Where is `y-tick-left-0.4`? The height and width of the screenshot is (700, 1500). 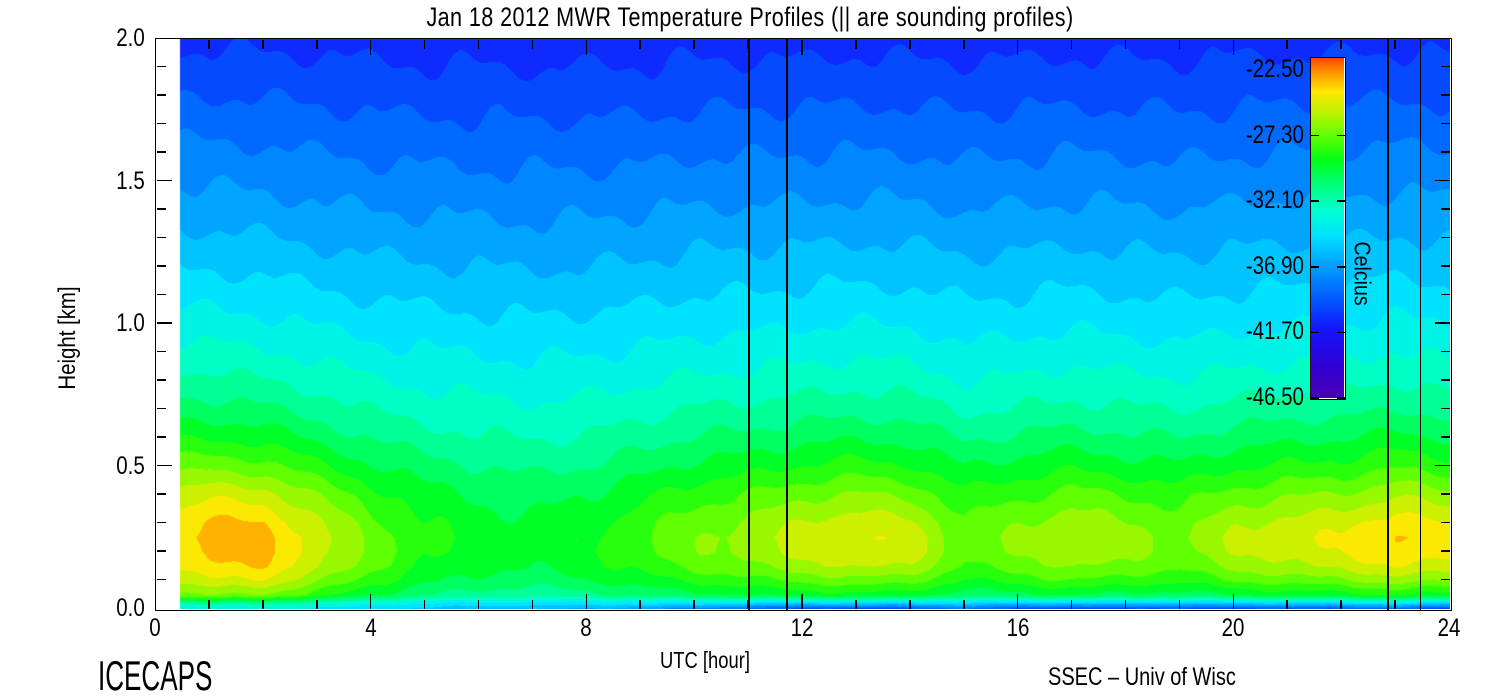
y-tick-left-0.4 is located at coordinates (161, 494).